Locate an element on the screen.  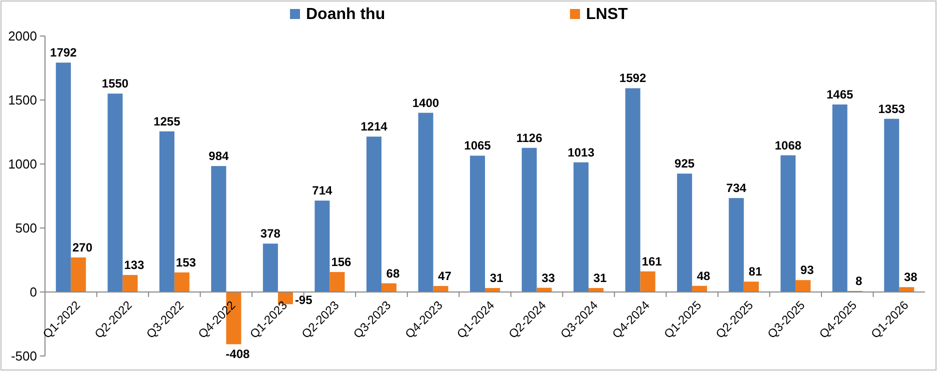
data-label: 1013 is located at coordinates (581, 152).